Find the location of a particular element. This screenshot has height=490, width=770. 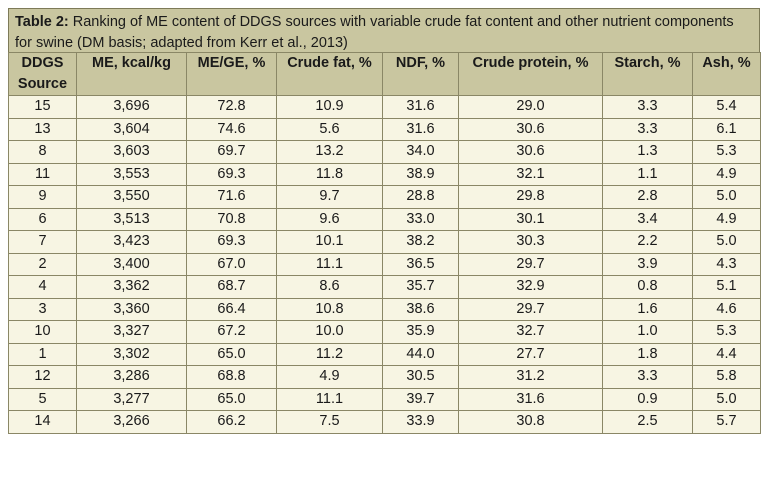

table-row: 12 3,286 68.8 4.9 30.5 31.2 3.3 5.8 is located at coordinates (384, 377).